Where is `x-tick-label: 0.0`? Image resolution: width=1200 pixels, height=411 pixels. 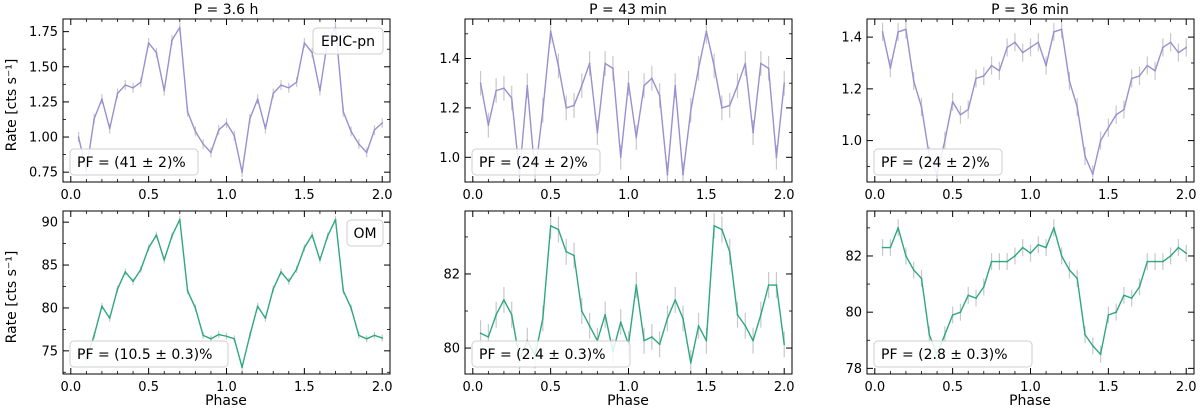
x-tick-label: 0.0 is located at coordinates (472, 195).